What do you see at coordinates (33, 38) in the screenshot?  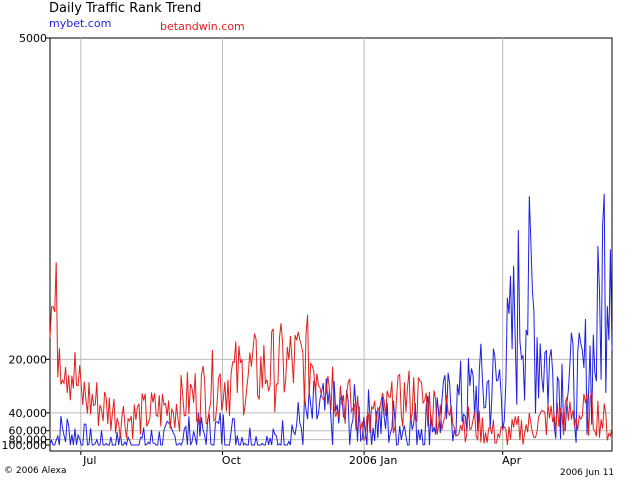 I see `y-tick-label: 5000` at bounding box center [33, 38].